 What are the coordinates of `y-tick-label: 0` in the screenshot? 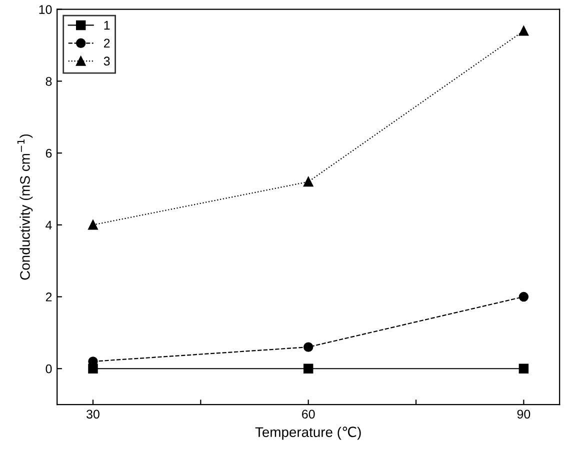 It's located at (49, 369).